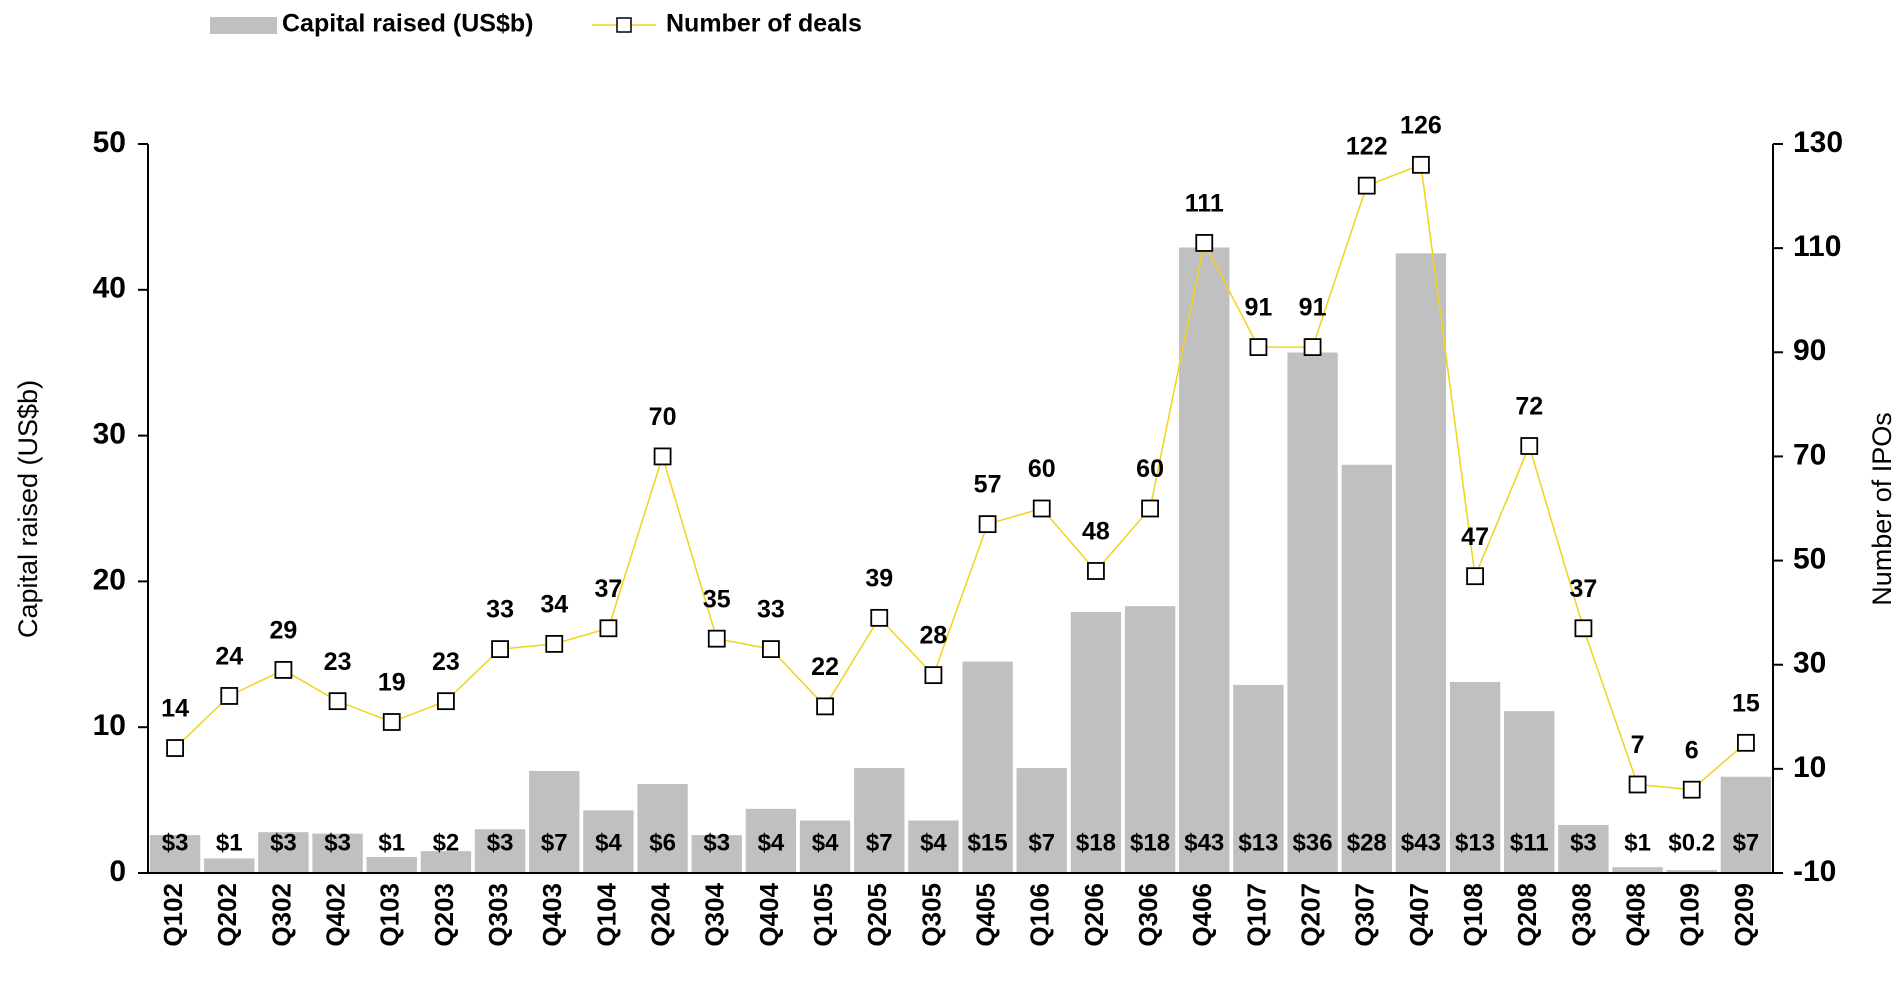 Image resolution: width=1902 pixels, height=981 pixels. Describe the element at coordinates (1148, 915) in the screenshot. I see `x-tick-label: Q306` at that location.